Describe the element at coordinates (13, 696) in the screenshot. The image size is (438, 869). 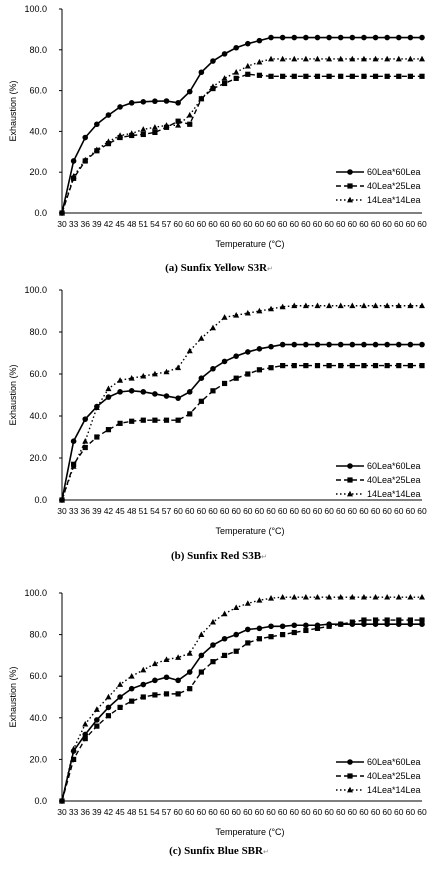
I see `y-axis-label: Exhaustion (%)` at that location.